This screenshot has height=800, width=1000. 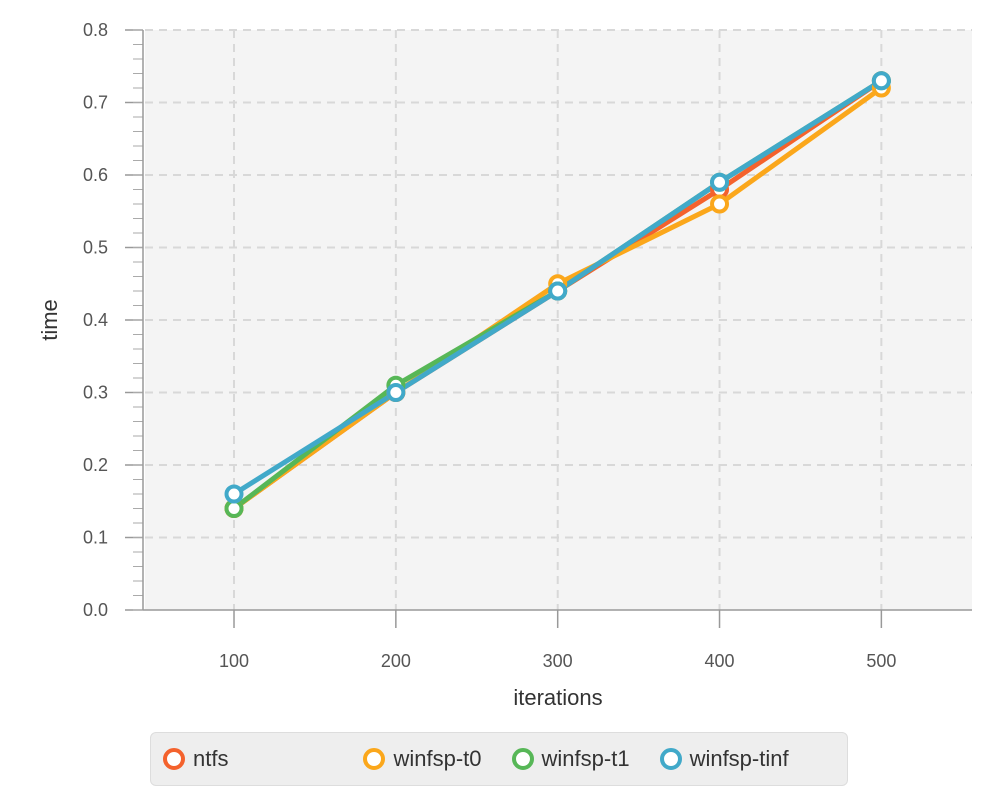 What do you see at coordinates (95, 465) in the screenshot?
I see `y-tick-label: 0.2` at bounding box center [95, 465].